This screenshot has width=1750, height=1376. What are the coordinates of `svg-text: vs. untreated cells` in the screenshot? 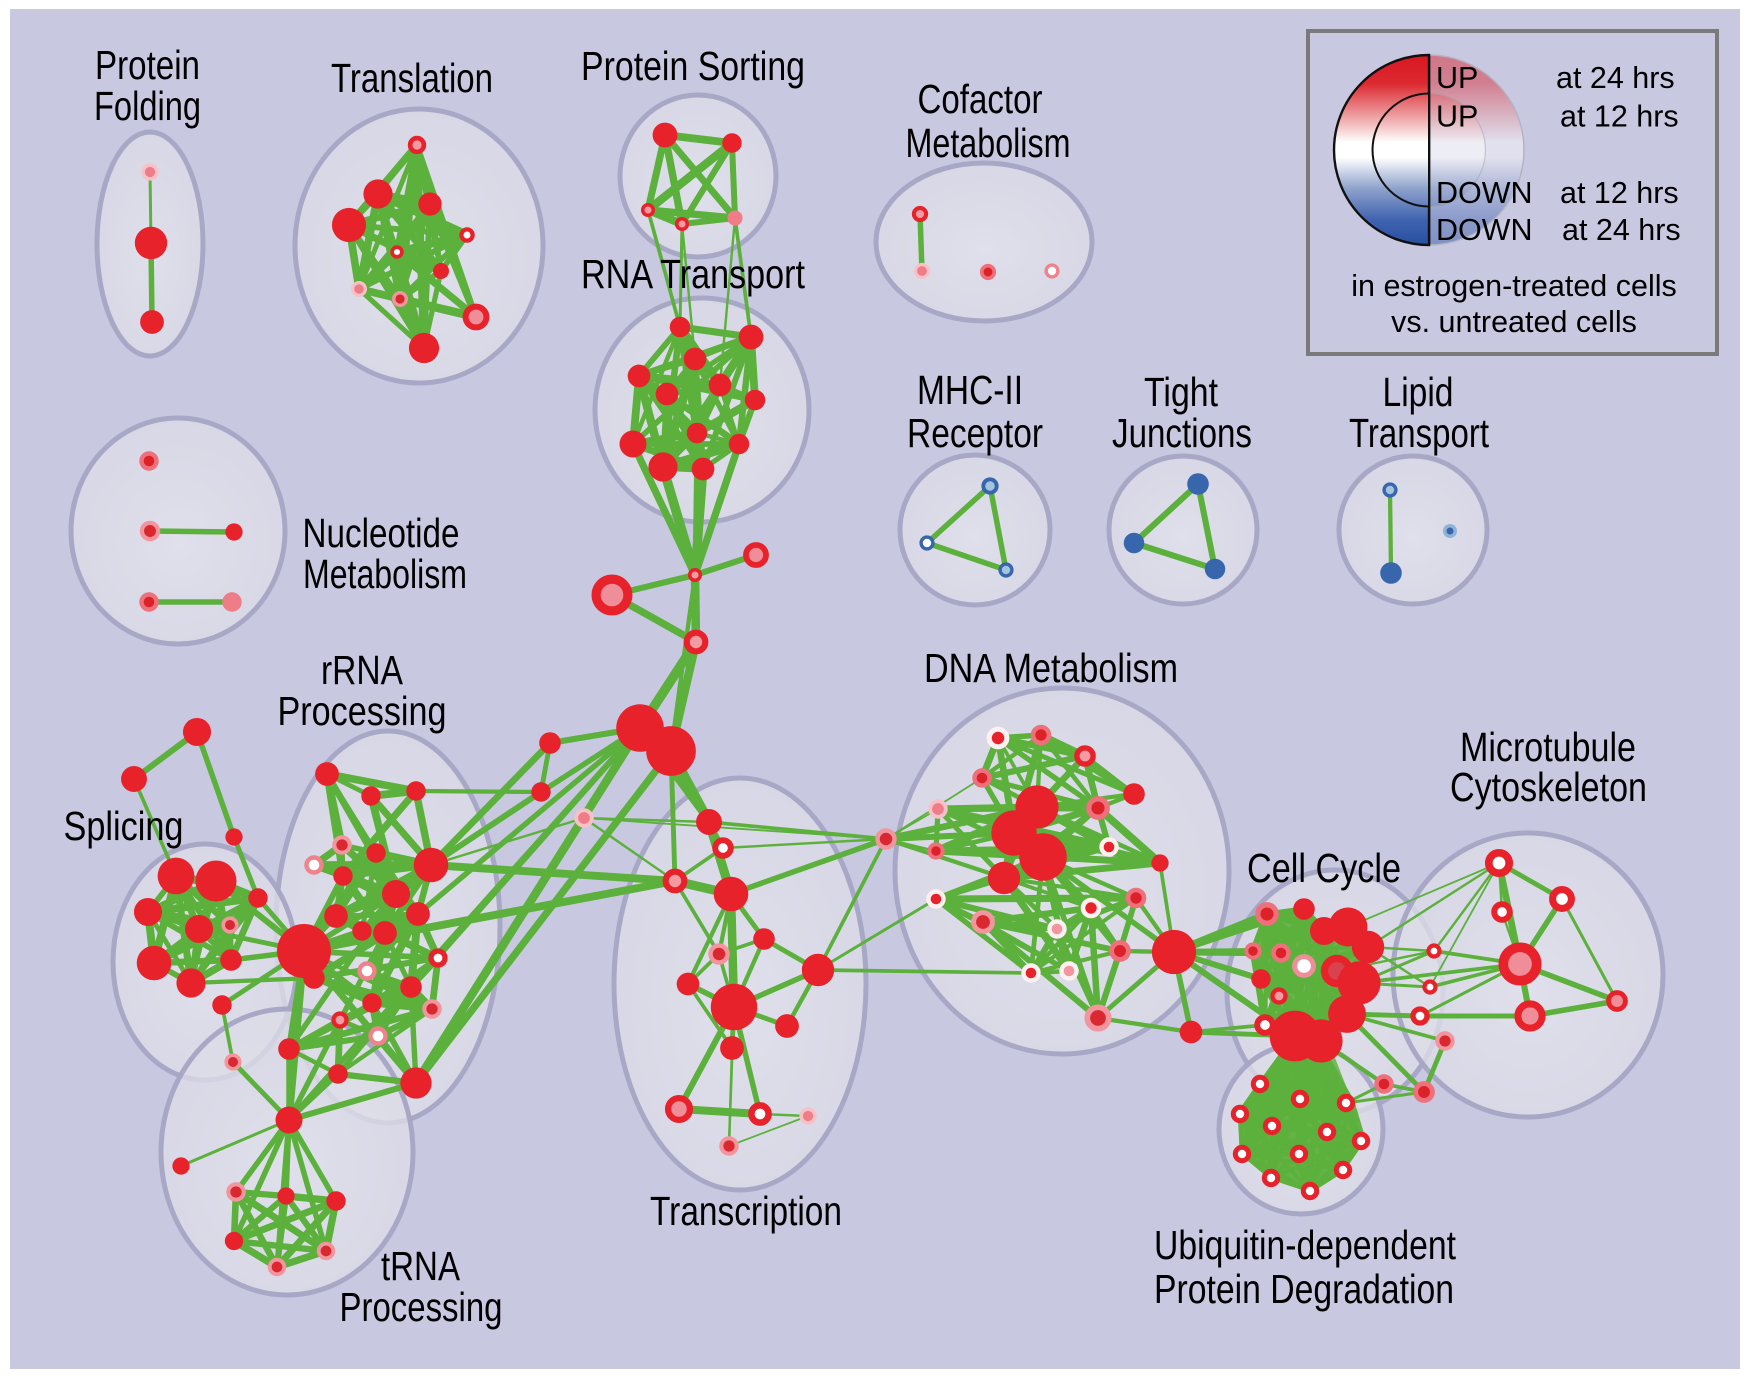 It's located at (1514, 322).